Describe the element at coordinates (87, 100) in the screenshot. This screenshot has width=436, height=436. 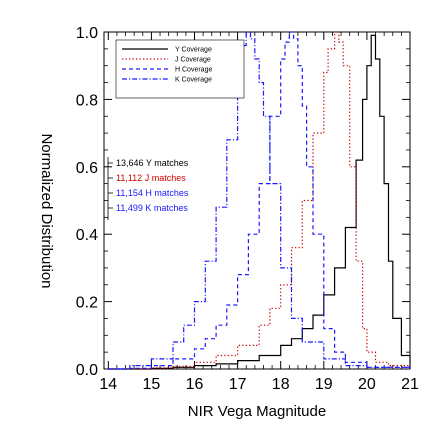
I see `y-tick-label: 0.8` at that location.